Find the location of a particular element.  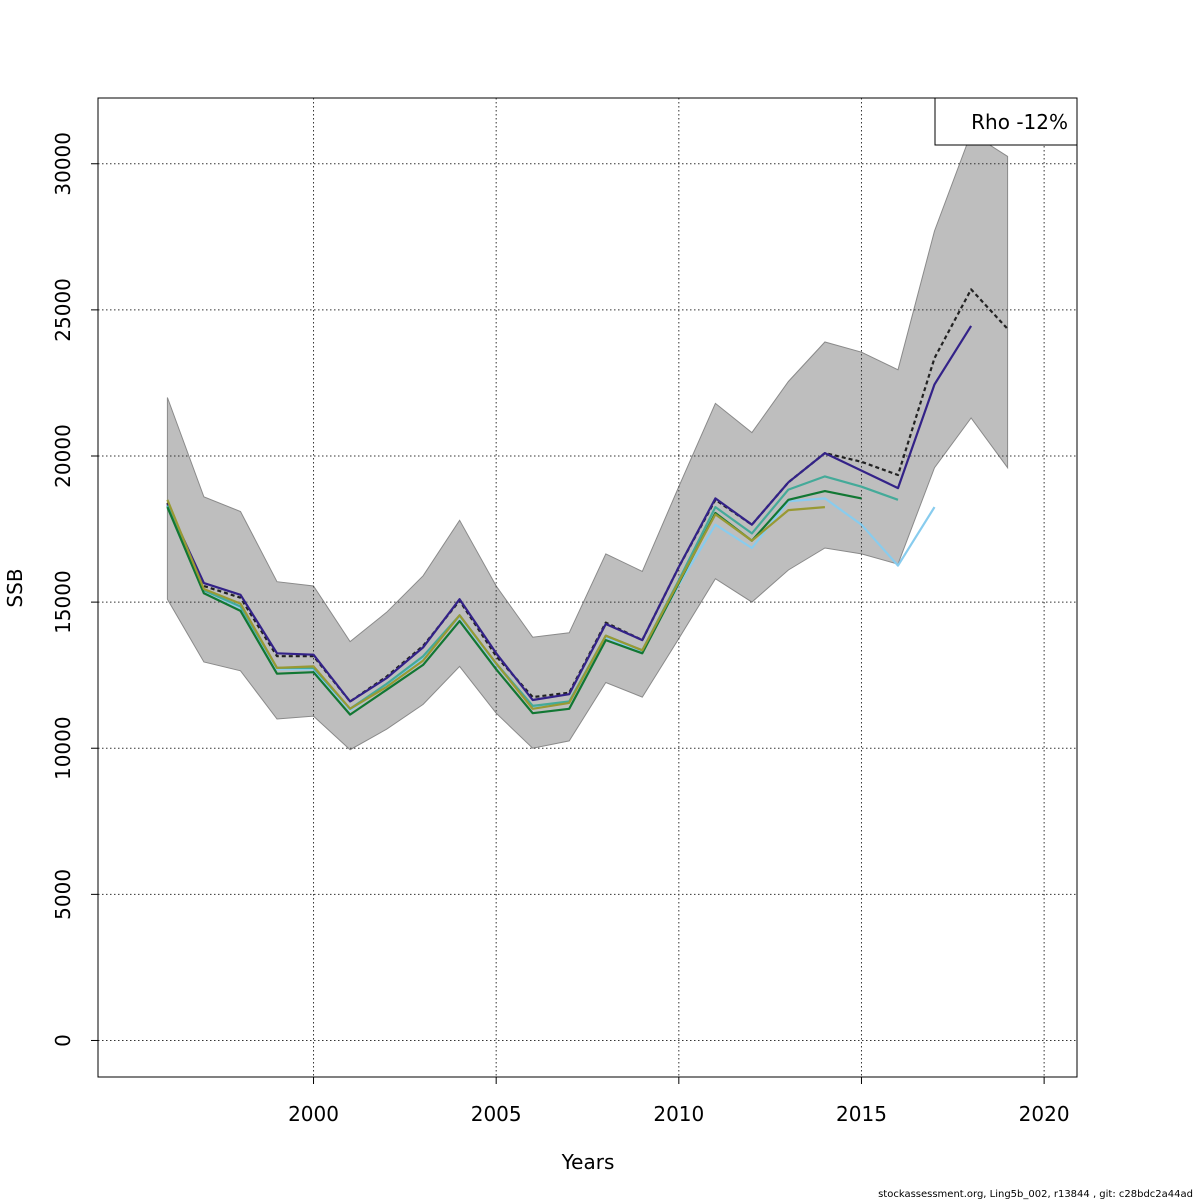

y-tick-label: 0 is located at coordinates (63, 1040).